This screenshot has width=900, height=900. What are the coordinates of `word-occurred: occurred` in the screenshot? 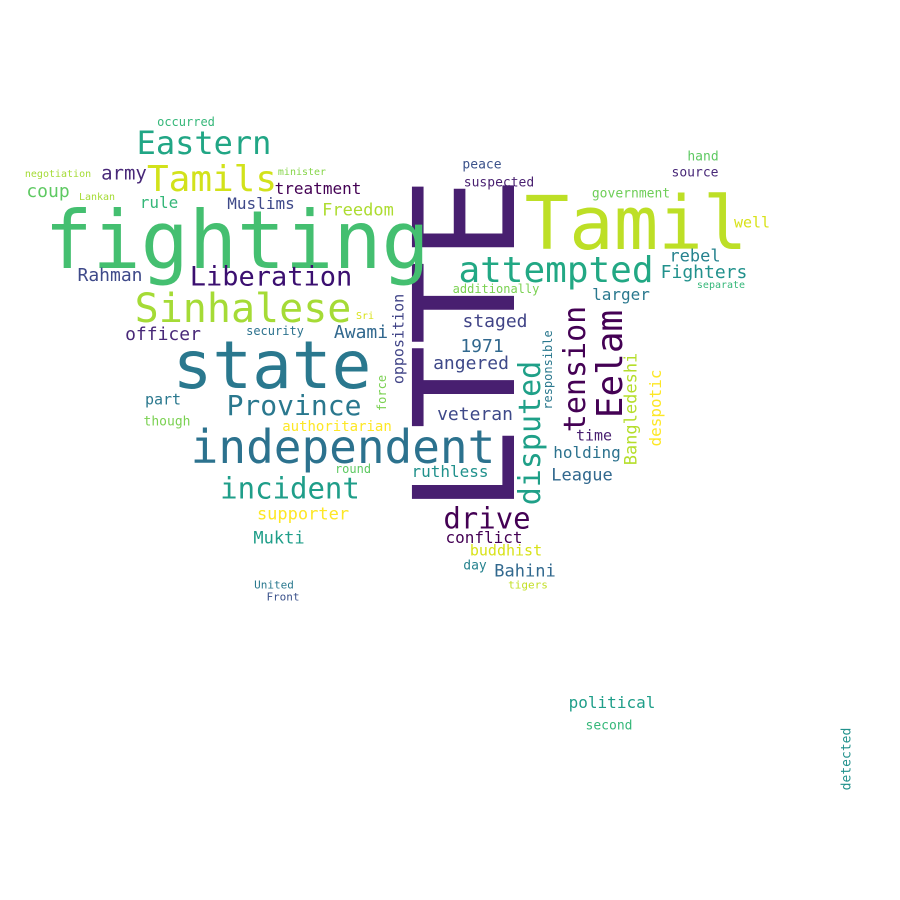 It's located at (186, 122).